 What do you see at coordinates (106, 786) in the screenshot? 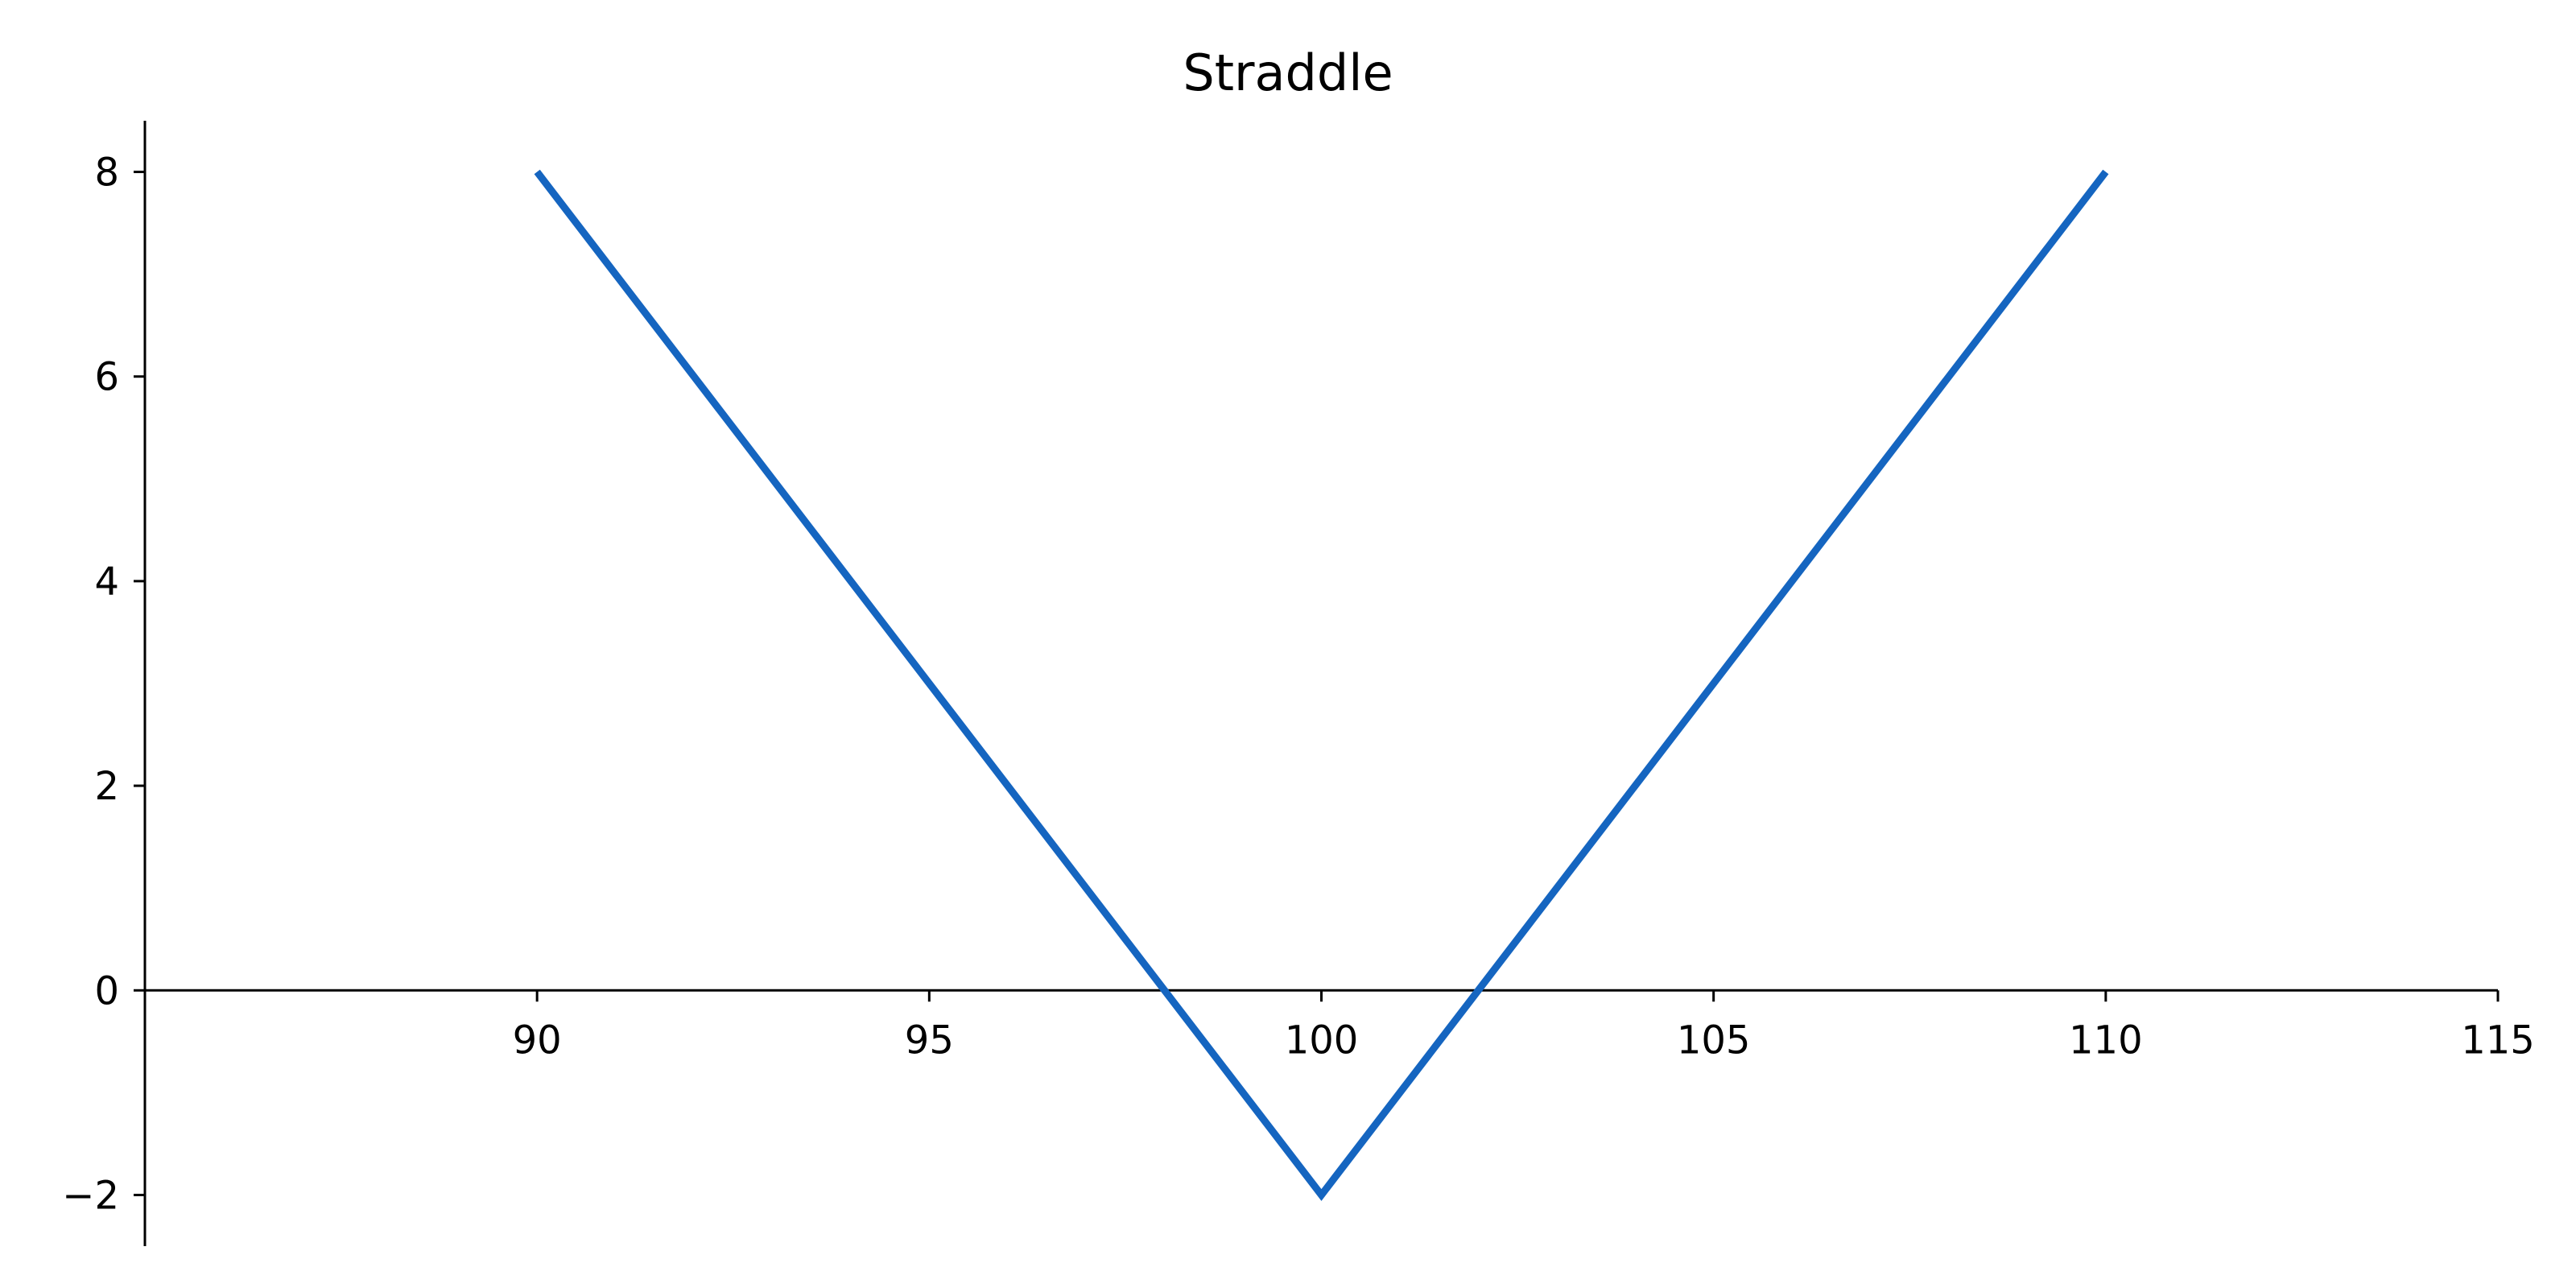
I see `y-tick-label: 2` at bounding box center [106, 786].